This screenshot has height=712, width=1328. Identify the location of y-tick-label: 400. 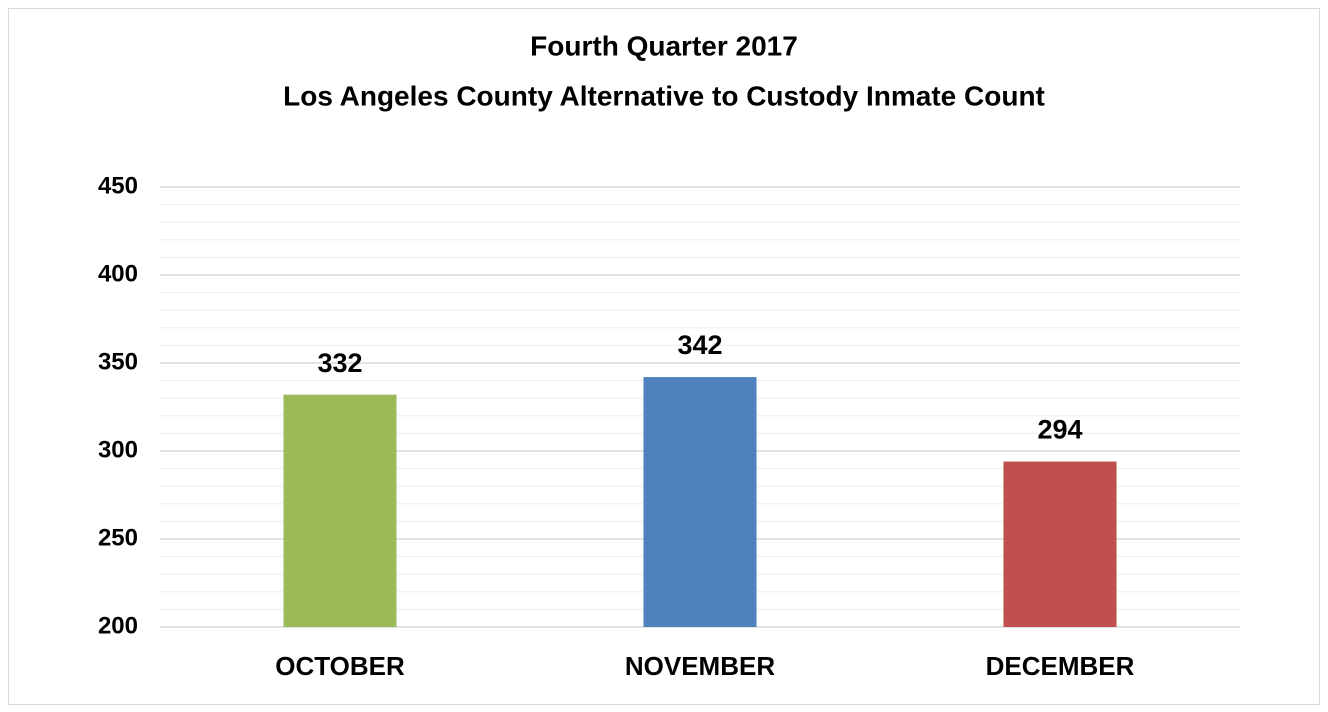
(118, 273).